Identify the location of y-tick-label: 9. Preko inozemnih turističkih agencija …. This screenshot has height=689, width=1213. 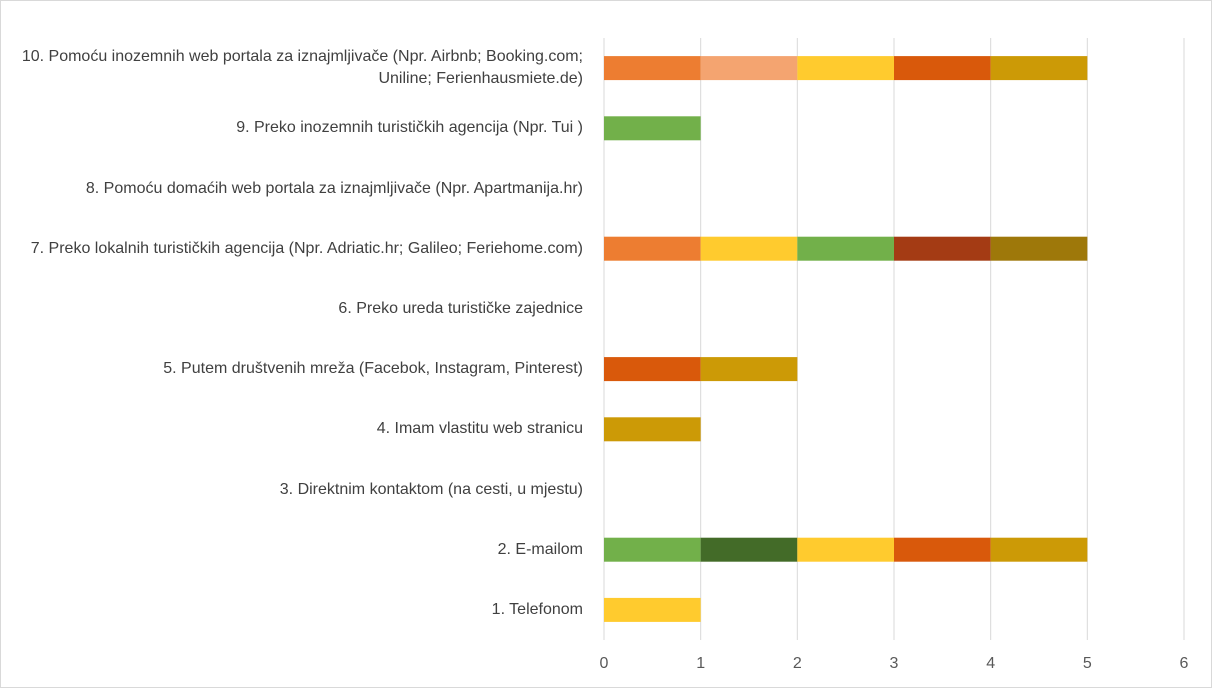
(409, 128).